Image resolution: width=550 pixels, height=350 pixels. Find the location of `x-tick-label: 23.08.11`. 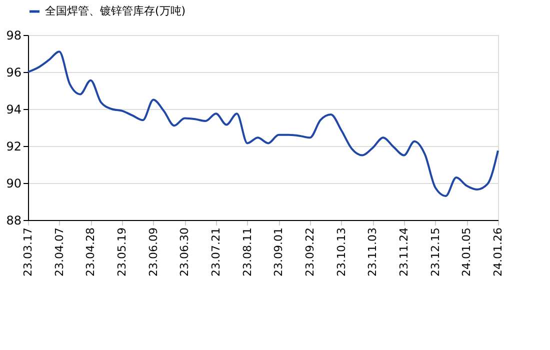

x-tick-label: 23.08.11 is located at coordinates (247, 252).